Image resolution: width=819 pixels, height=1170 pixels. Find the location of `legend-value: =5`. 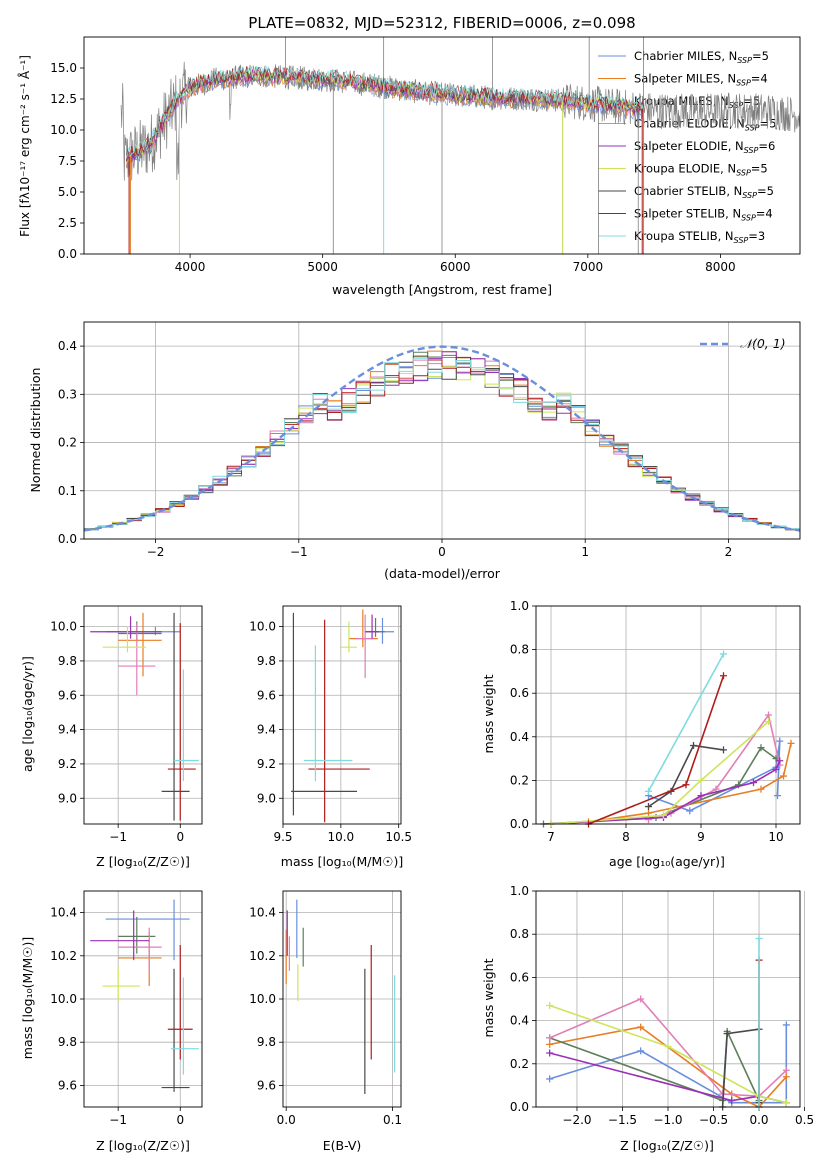

legend-value: =5 is located at coordinates (765, 191).